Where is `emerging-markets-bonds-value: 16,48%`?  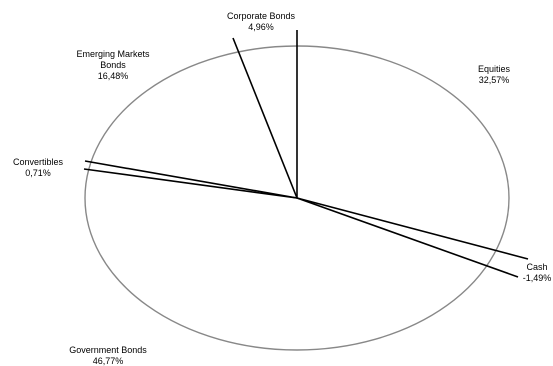 emerging-markets-bonds-value: 16,48% is located at coordinates (113, 76).